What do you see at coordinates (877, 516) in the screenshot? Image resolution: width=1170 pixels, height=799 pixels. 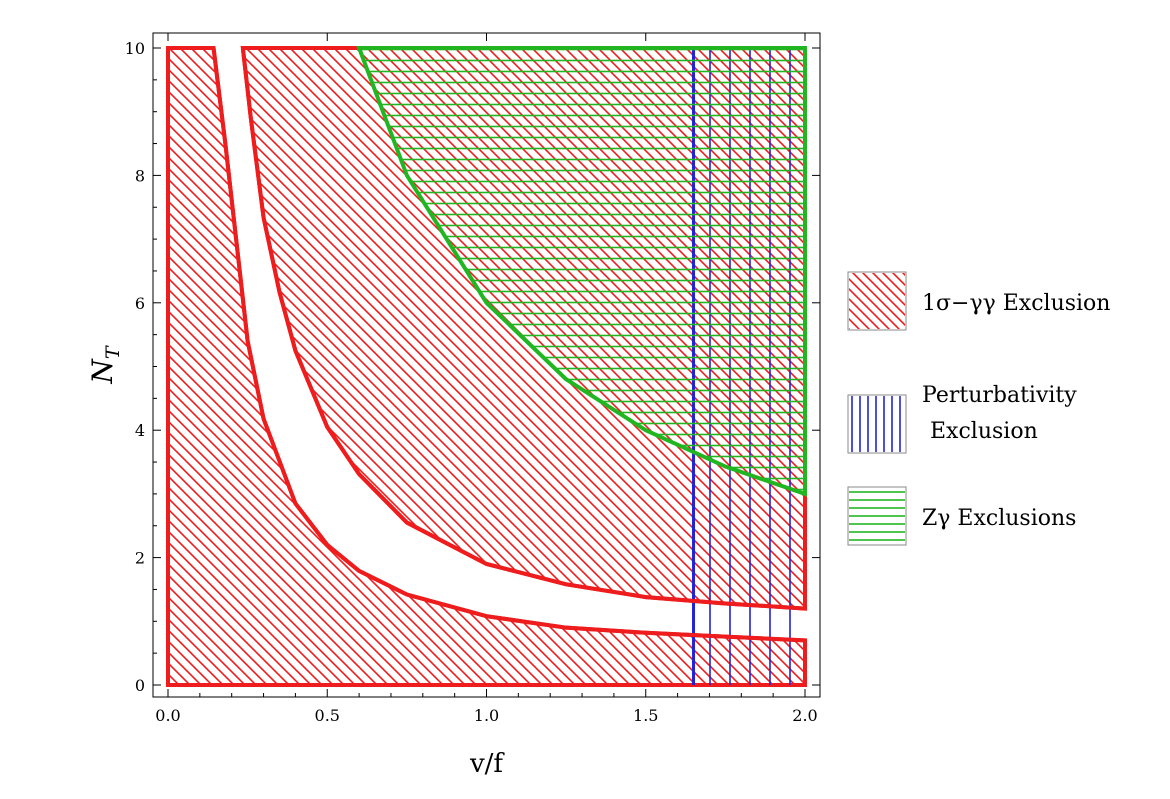 I see `legend-swatch-z-gamma` at bounding box center [877, 516].